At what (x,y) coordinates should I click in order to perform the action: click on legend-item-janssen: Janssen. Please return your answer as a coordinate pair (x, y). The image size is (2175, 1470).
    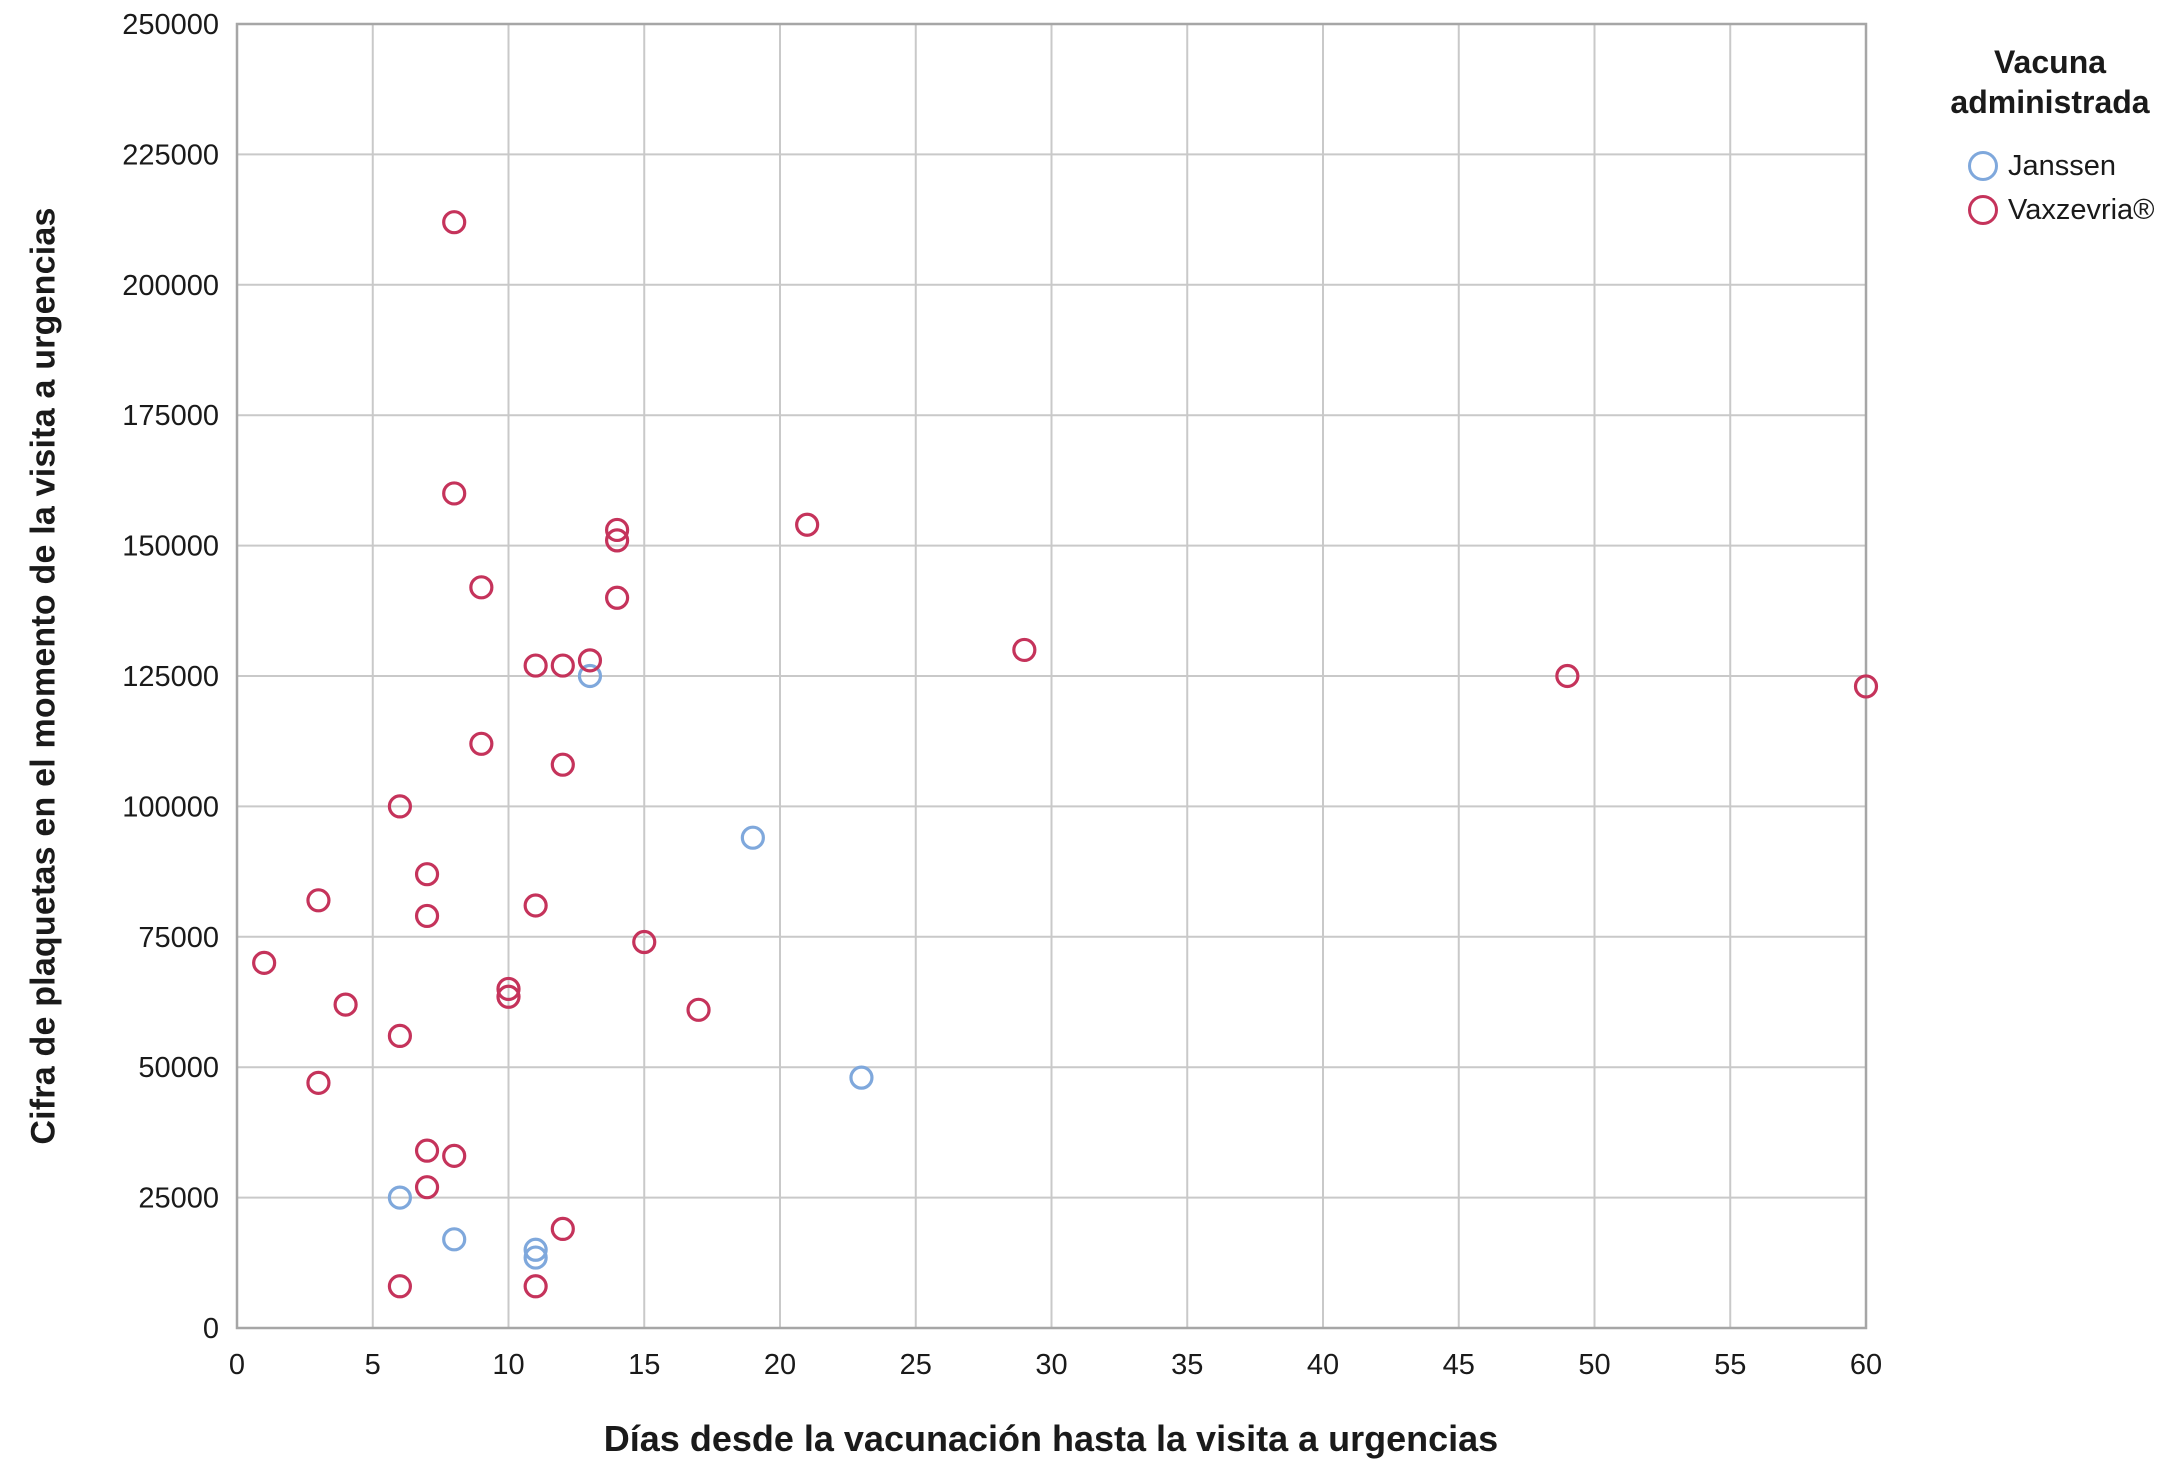
    Looking at the image, I should click on (2069, 166).